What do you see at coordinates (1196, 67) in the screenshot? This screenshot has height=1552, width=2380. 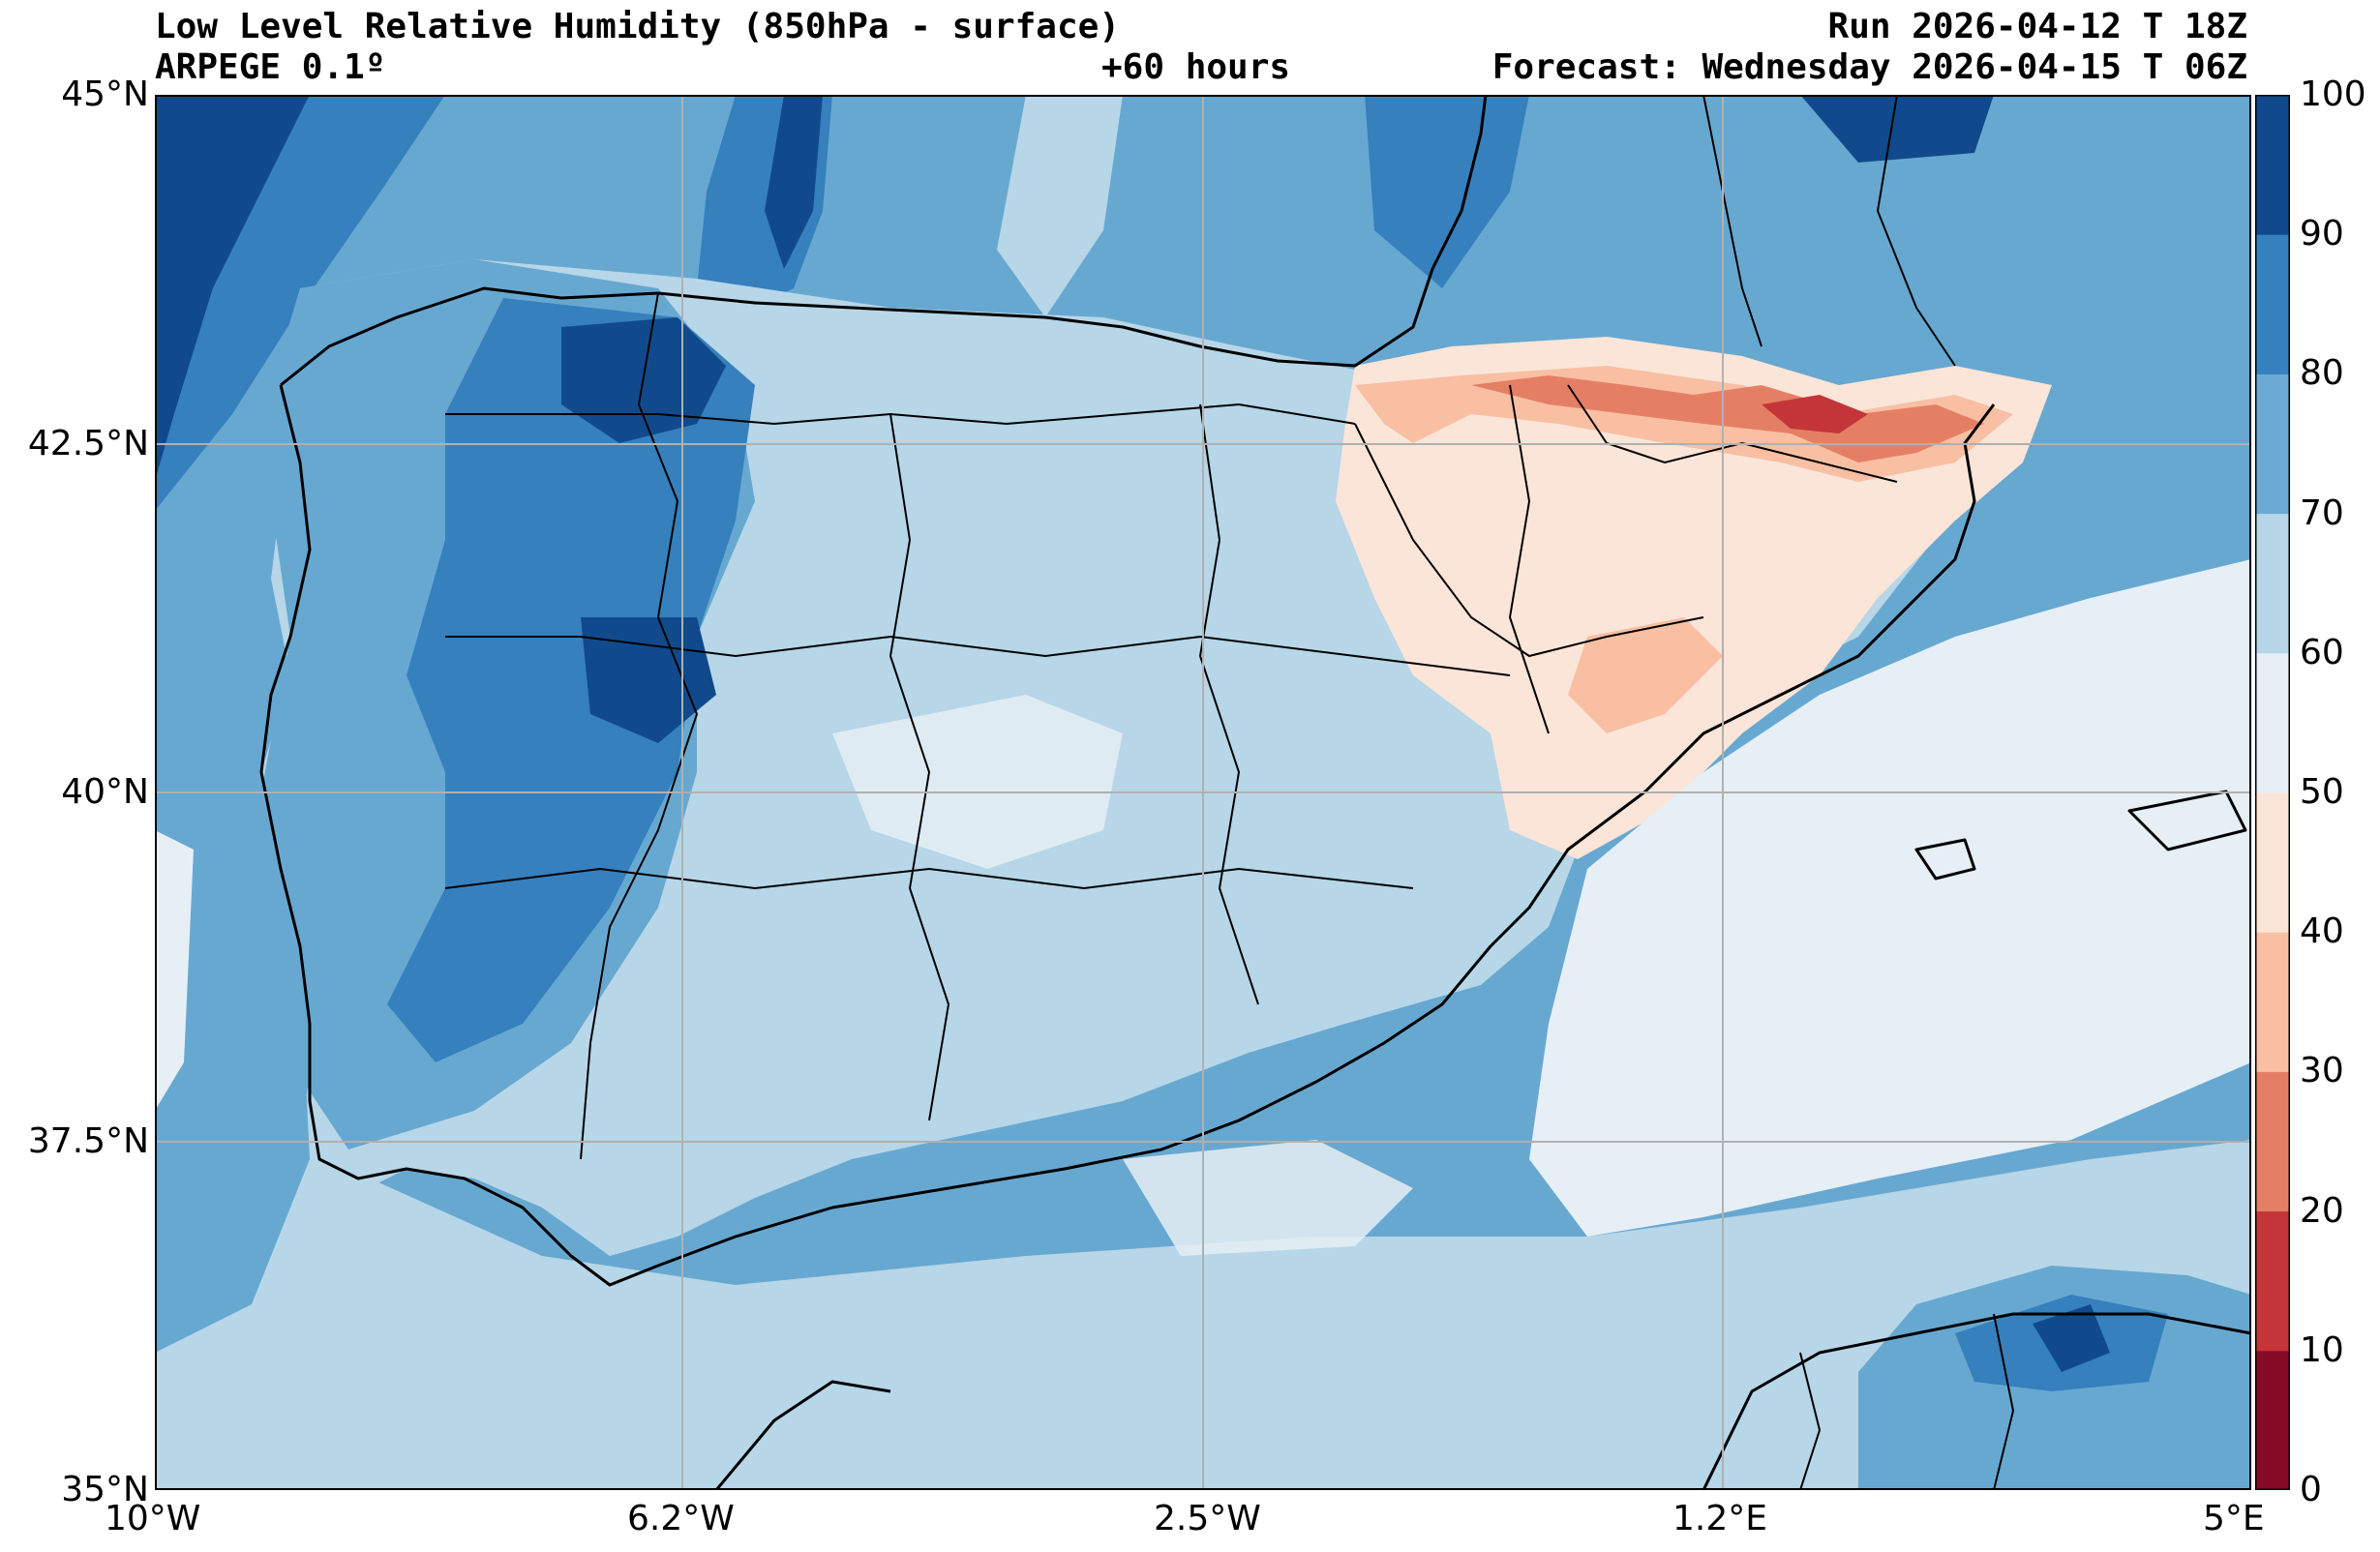 I see `lead-time-label: +60 hours` at bounding box center [1196, 67].